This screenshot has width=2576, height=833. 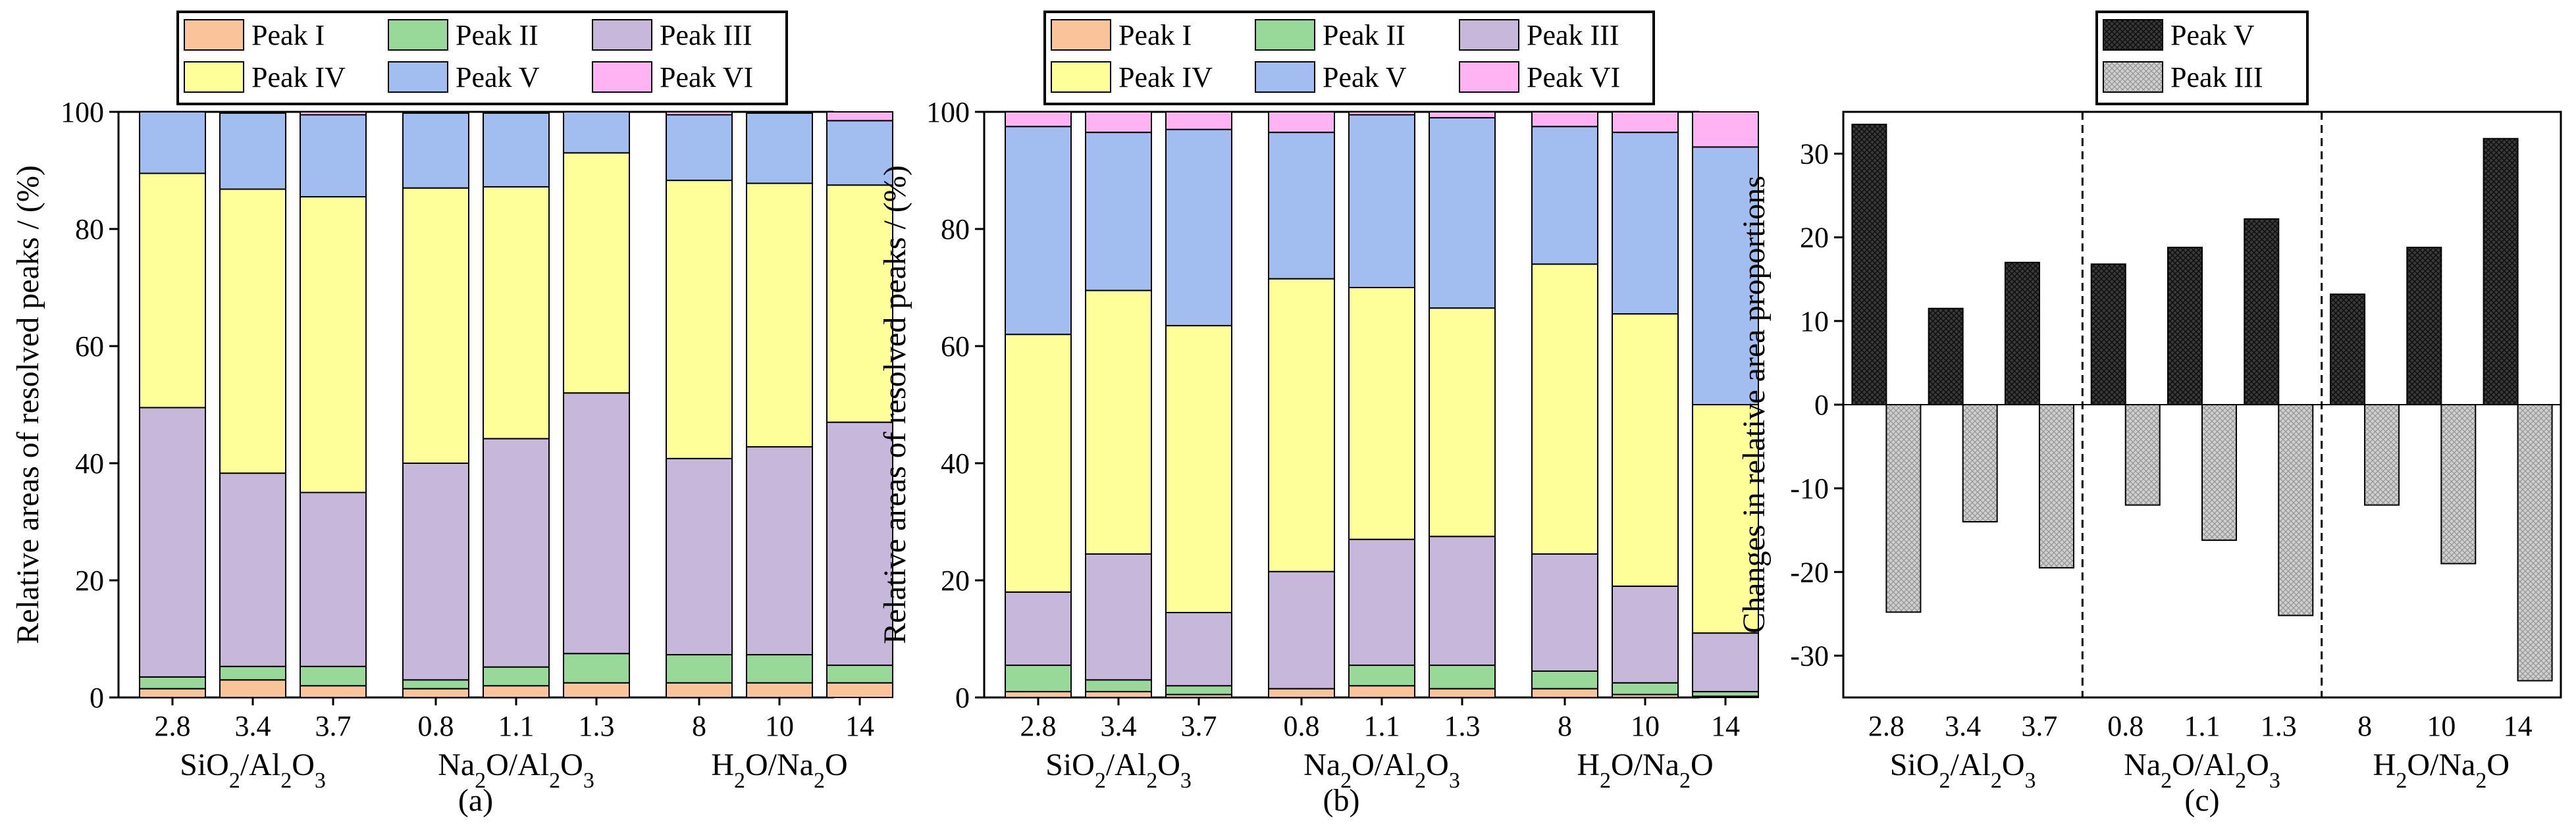 What do you see at coordinates (699, 726) in the screenshot?
I see `x-tick-label: 8` at bounding box center [699, 726].